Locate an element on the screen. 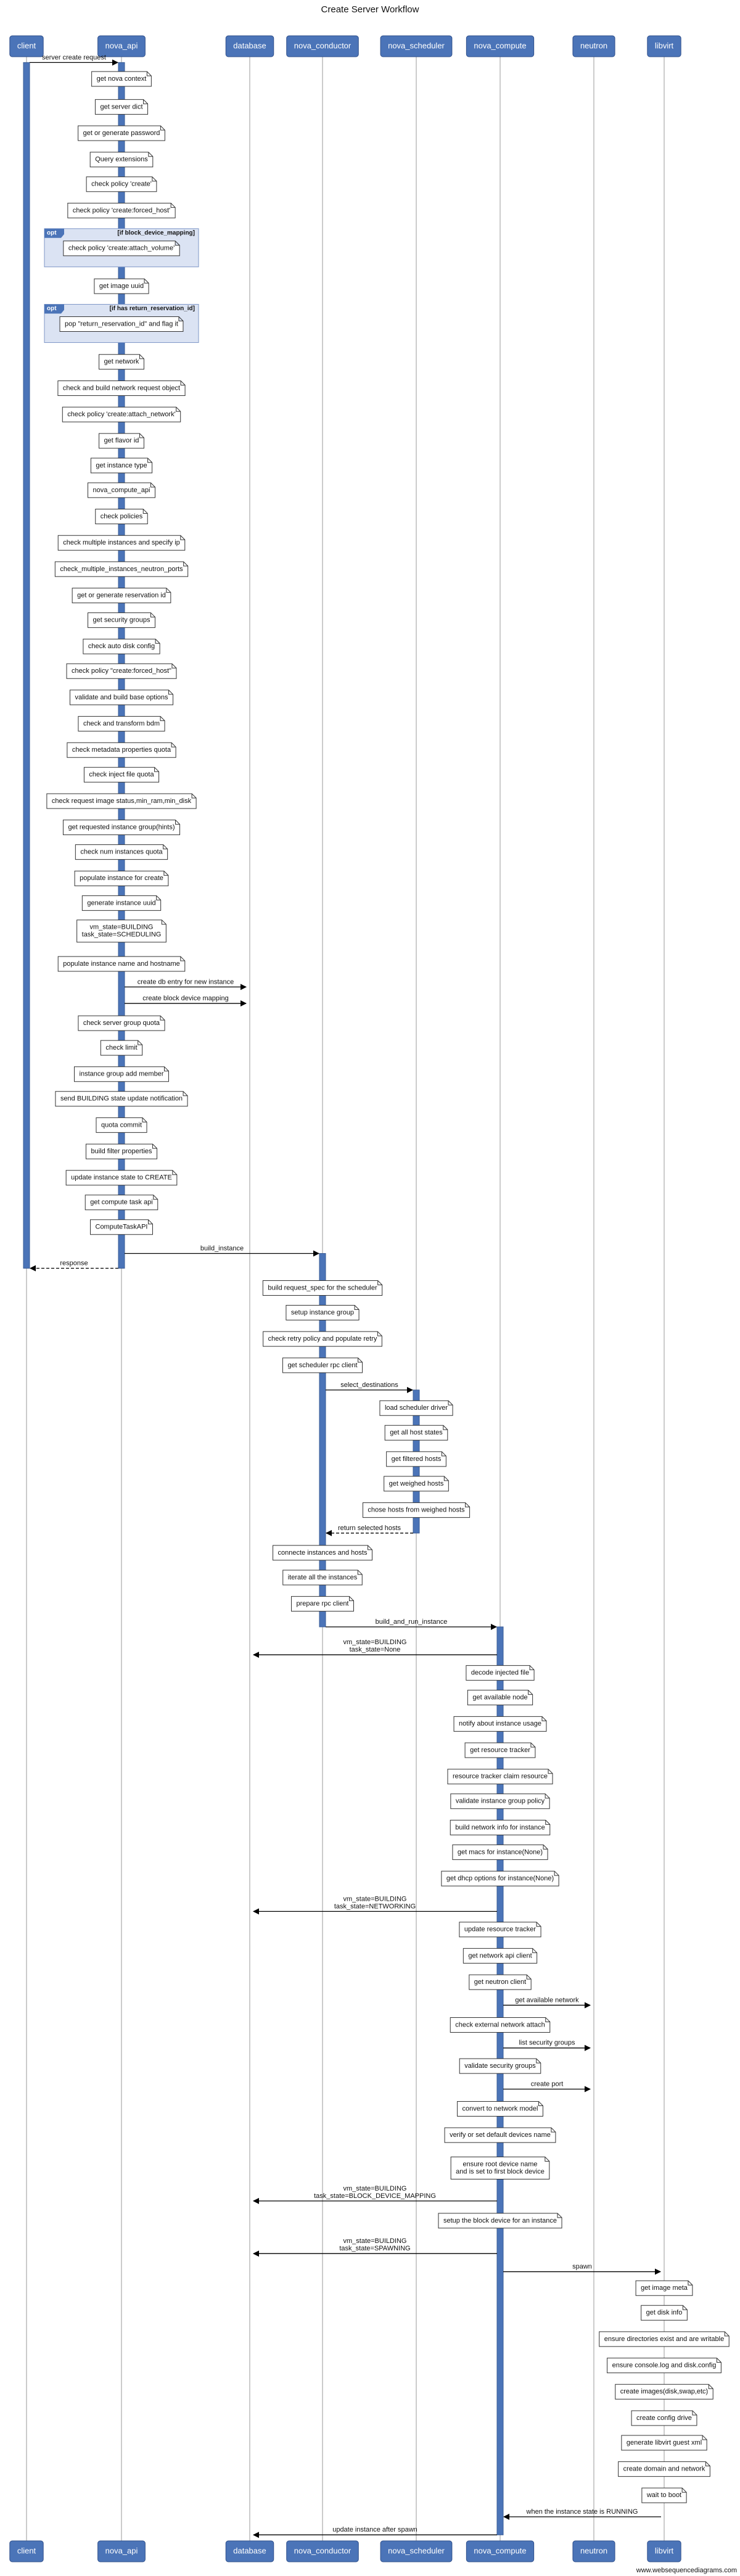  message: return selected hosts is located at coordinates (370, 1530).